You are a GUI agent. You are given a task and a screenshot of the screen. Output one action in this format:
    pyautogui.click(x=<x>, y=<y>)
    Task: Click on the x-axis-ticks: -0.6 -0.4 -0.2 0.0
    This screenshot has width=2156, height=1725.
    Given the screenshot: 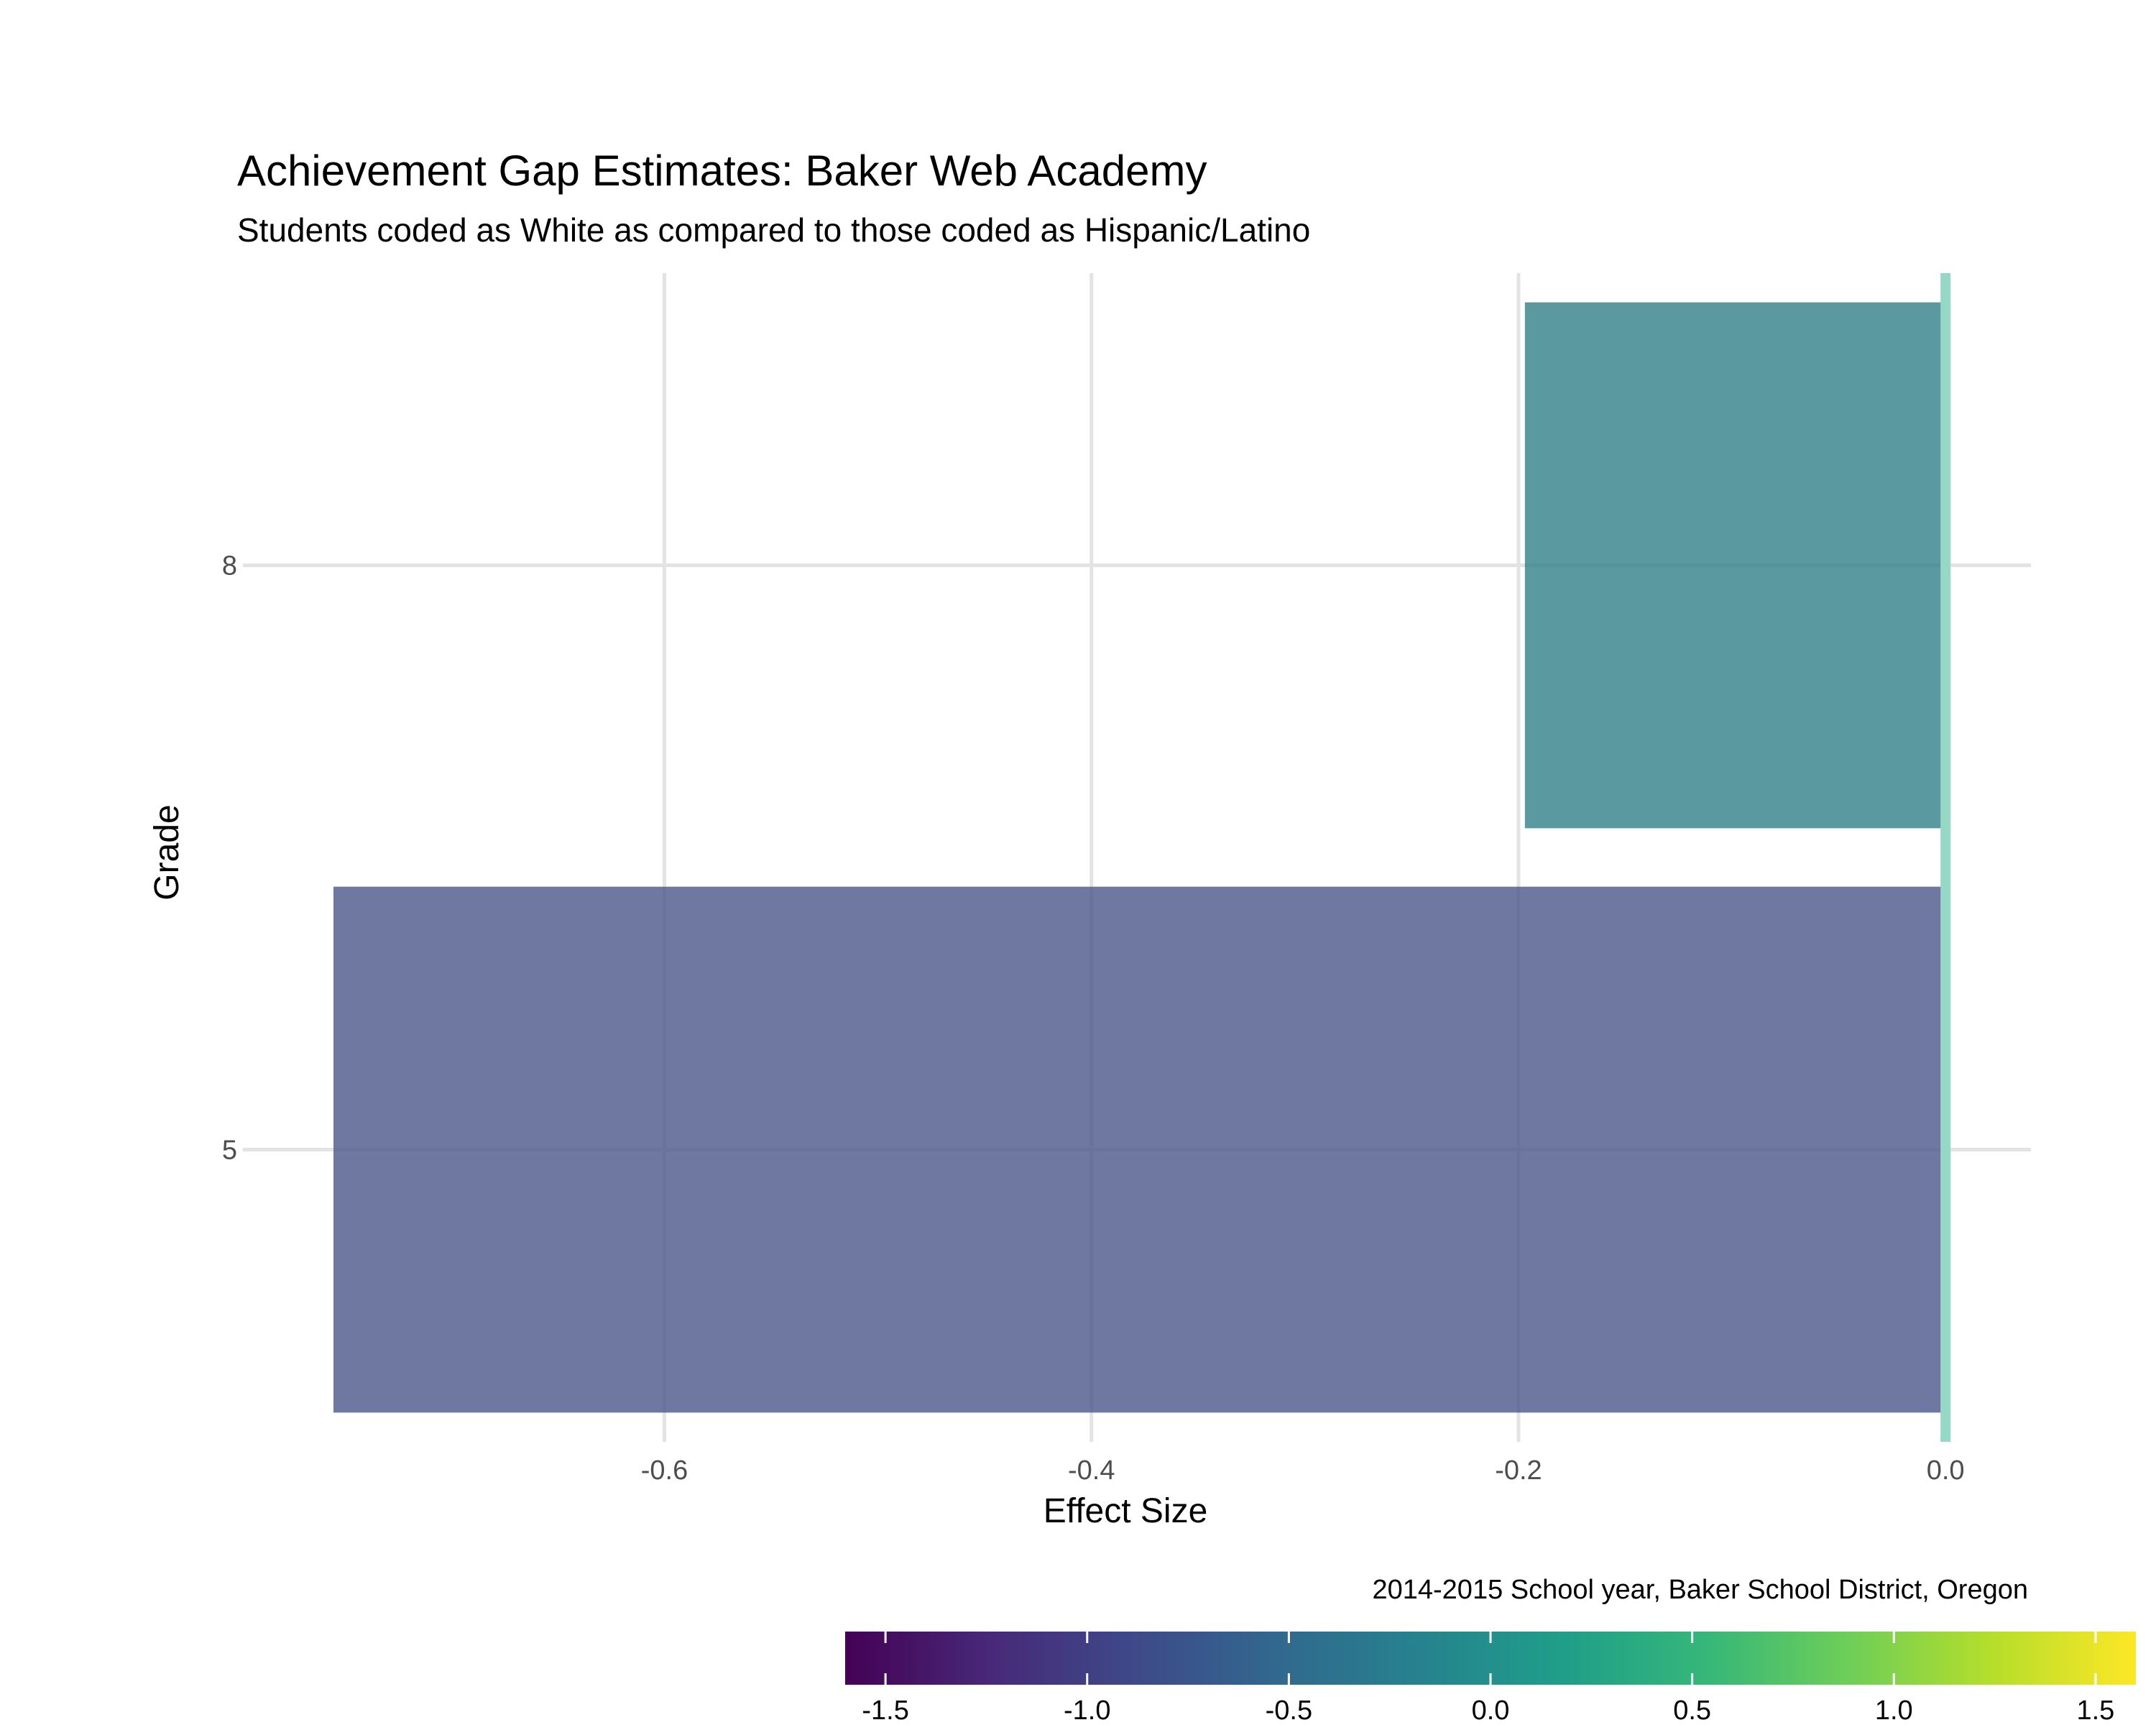 What is the action you would take?
    pyautogui.click(x=1303, y=1470)
    